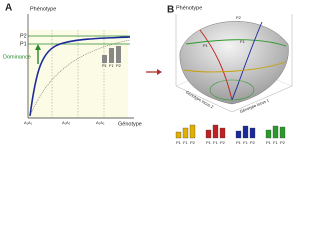  I want to click on level-label: P2, so click(23, 36).